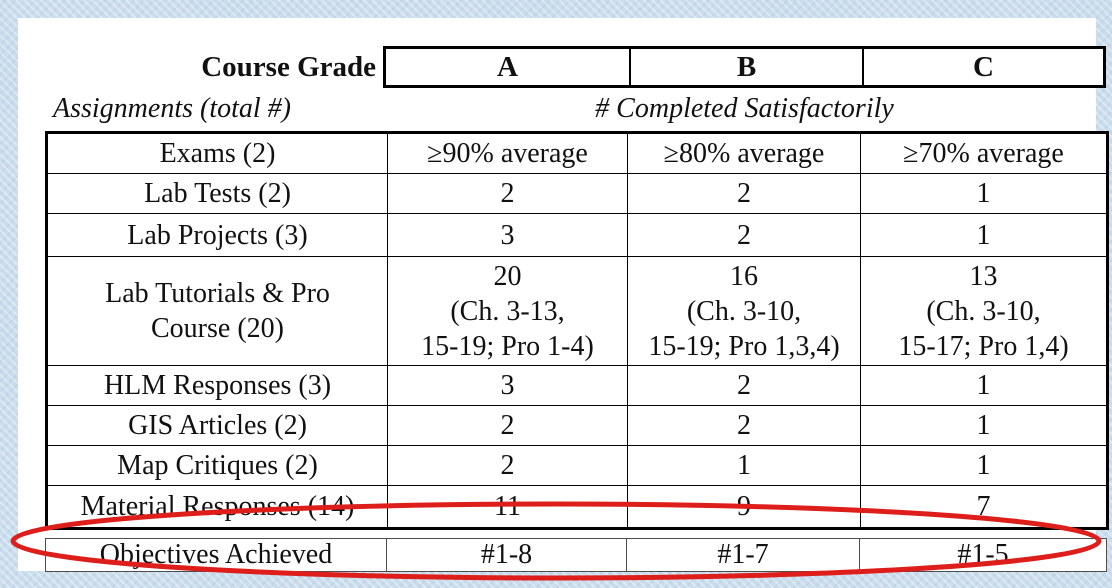 This screenshot has height=588, width=1112. I want to click on row-label: Lab Projects (3), so click(217, 235).